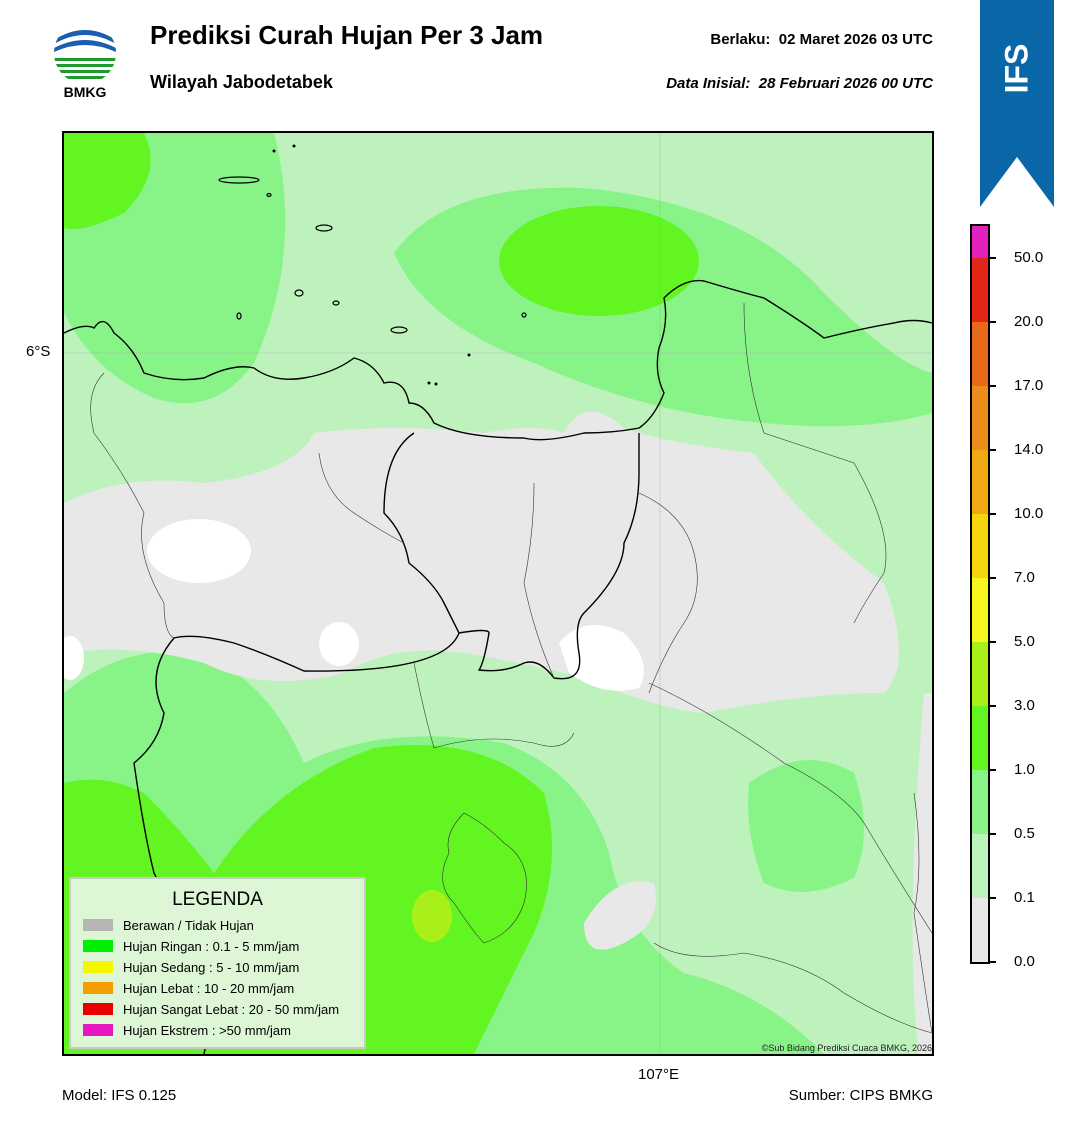 The width and height of the screenshot is (1072, 1128). Describe the element at coordinates (708, 83) in the screenshot. I see `initial-time-label: Data Inisial:` at that location.